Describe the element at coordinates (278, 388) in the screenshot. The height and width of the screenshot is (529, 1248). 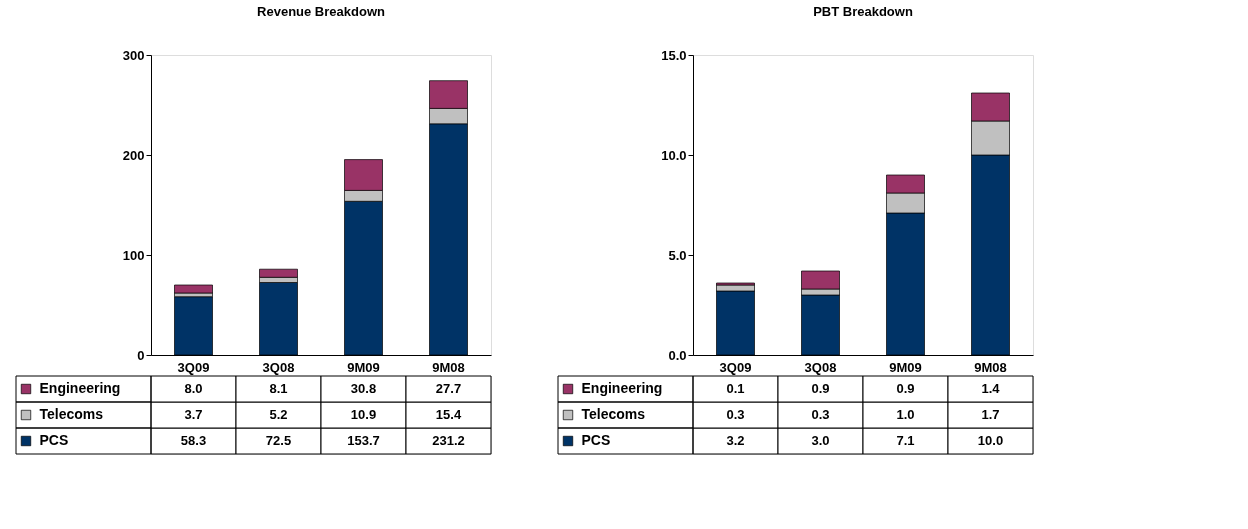
I see `data-label: 8.1` at that location.